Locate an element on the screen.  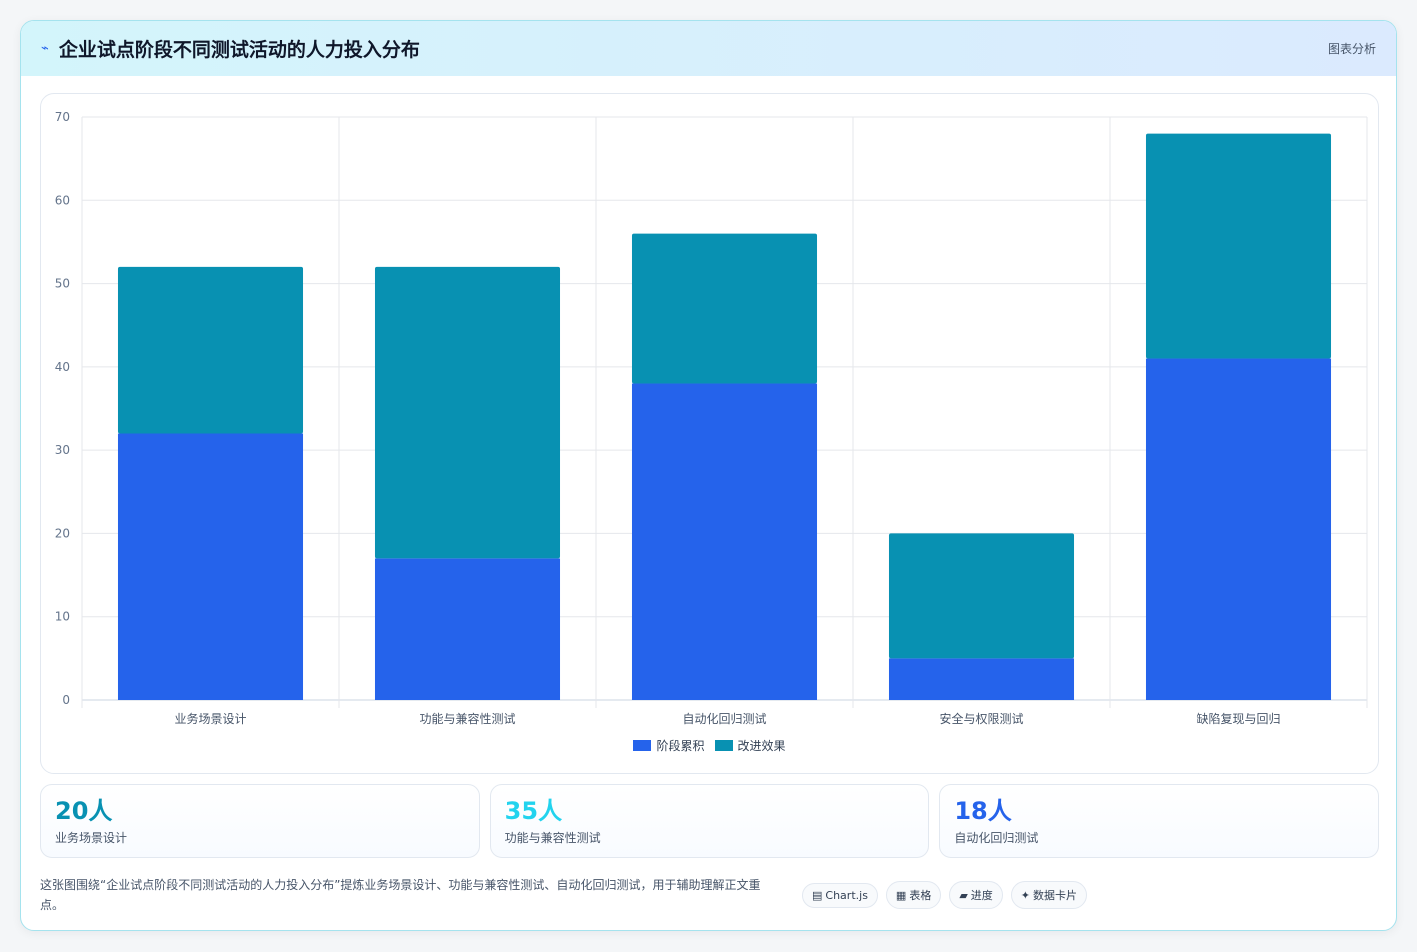
legend-item-0: 阶段累积 is located at coordinates (669, 745).